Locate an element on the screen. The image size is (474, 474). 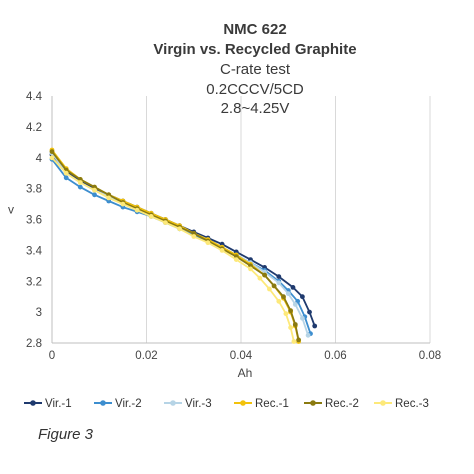
chart-title-line-2: Virgin vs. Recycled Graphite is located at coordinates (254, 49).